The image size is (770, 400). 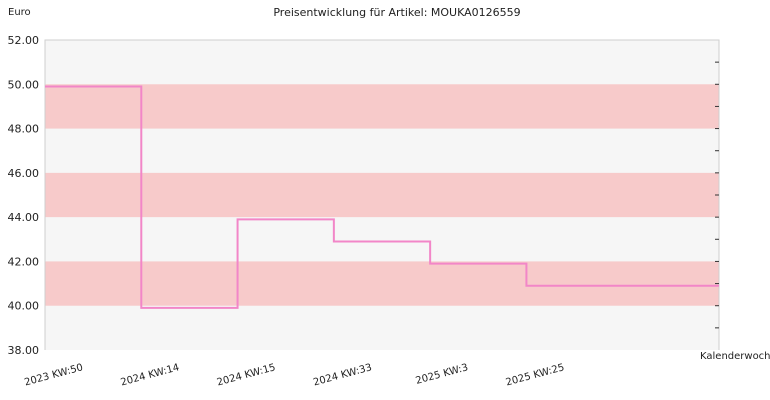 What do you see at coordinates (24, 40) in the screenshot?
I see `y-tick-label: 52.00` at bounding box center [24, 40].